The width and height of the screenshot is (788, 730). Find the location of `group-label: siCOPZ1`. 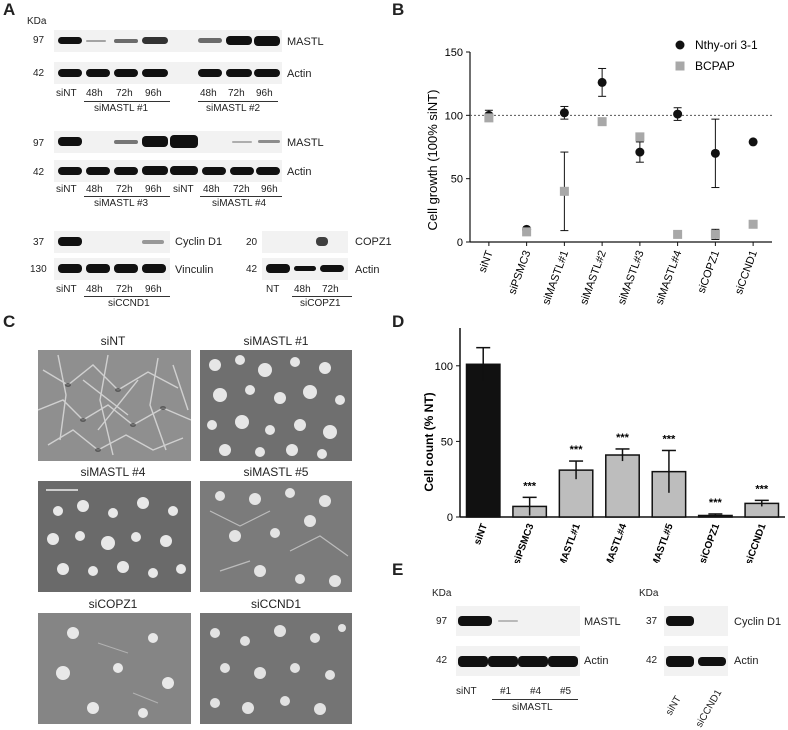

group-label: siCOPZ1 is located at coordinates (320, 303).